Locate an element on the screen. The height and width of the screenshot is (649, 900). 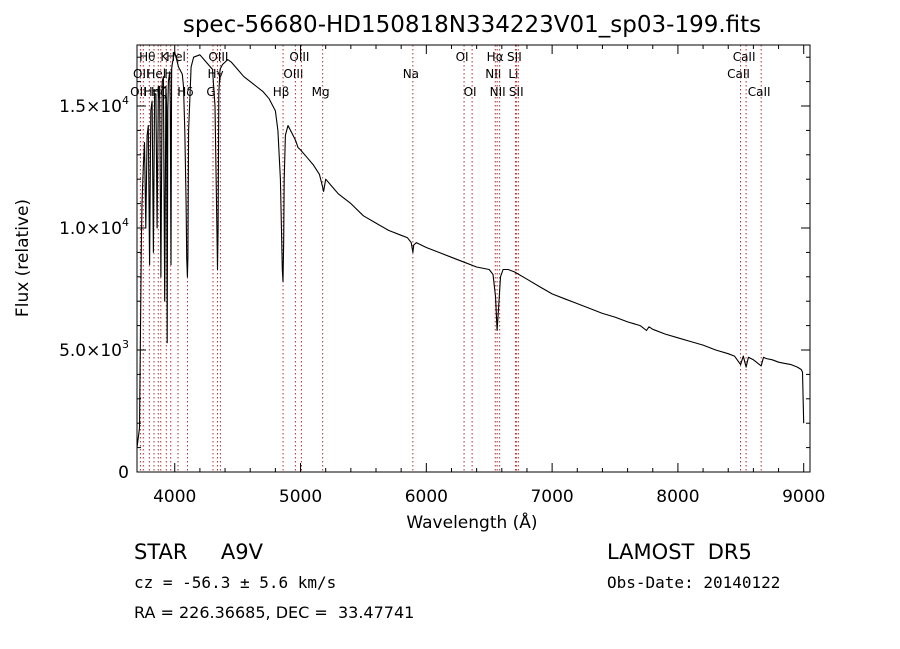
line-label-7: H is located at coordinates (168, 74).